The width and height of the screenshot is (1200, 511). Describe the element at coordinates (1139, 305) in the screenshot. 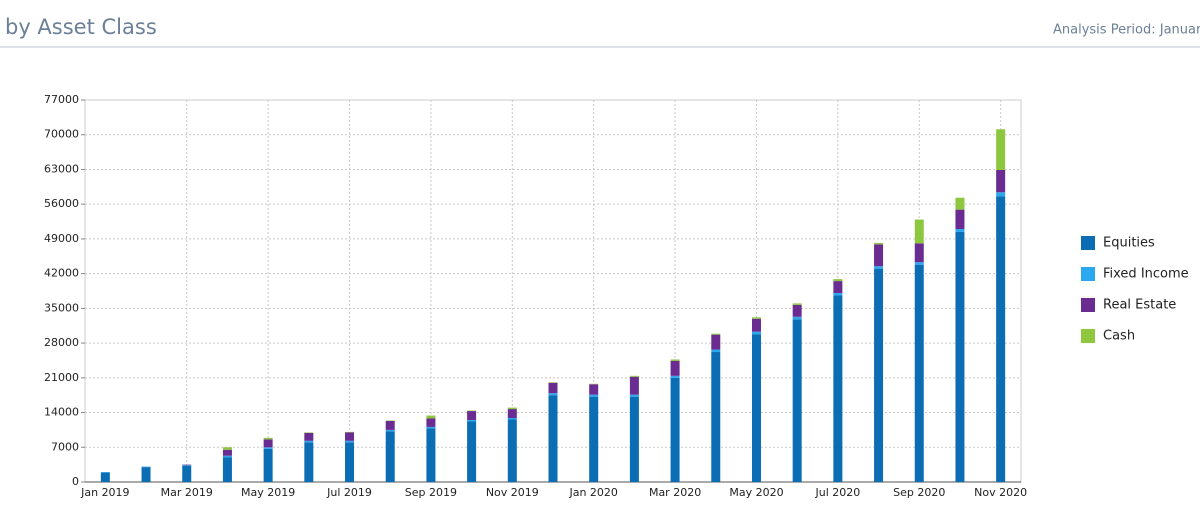

I see `legend-label: Real Estate` at that location.